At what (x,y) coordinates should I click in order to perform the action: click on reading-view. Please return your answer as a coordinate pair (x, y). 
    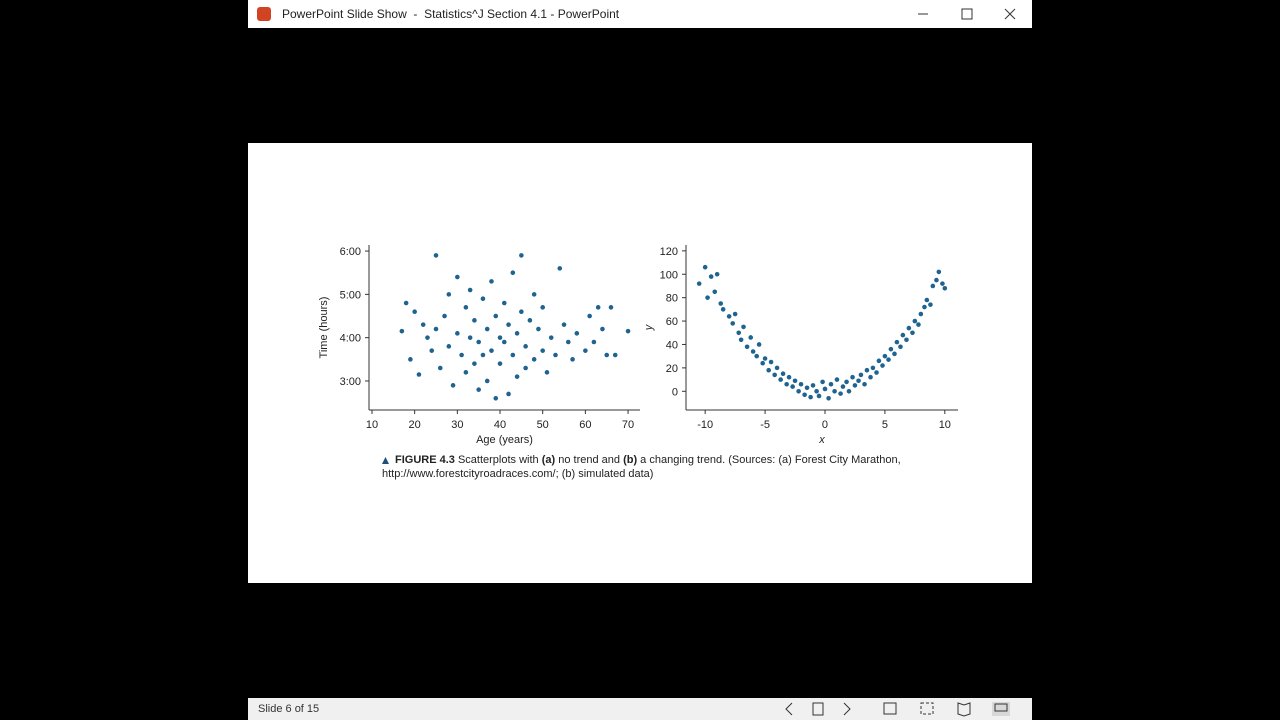
    Looking at the image, I should click on (964, 709).